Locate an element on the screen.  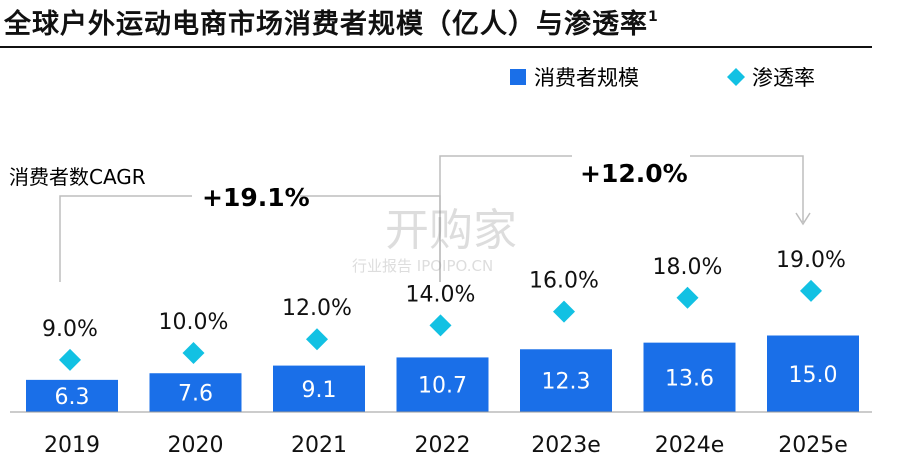
penetration-value-label: 18.0% is located at coordinates (688, 267).